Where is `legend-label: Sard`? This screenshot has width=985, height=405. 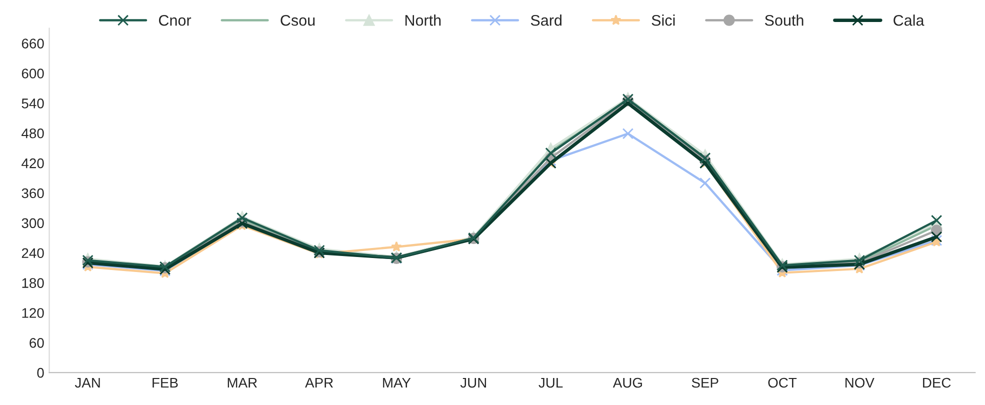
legend-label: Sard is located at coordinates (546, 20).